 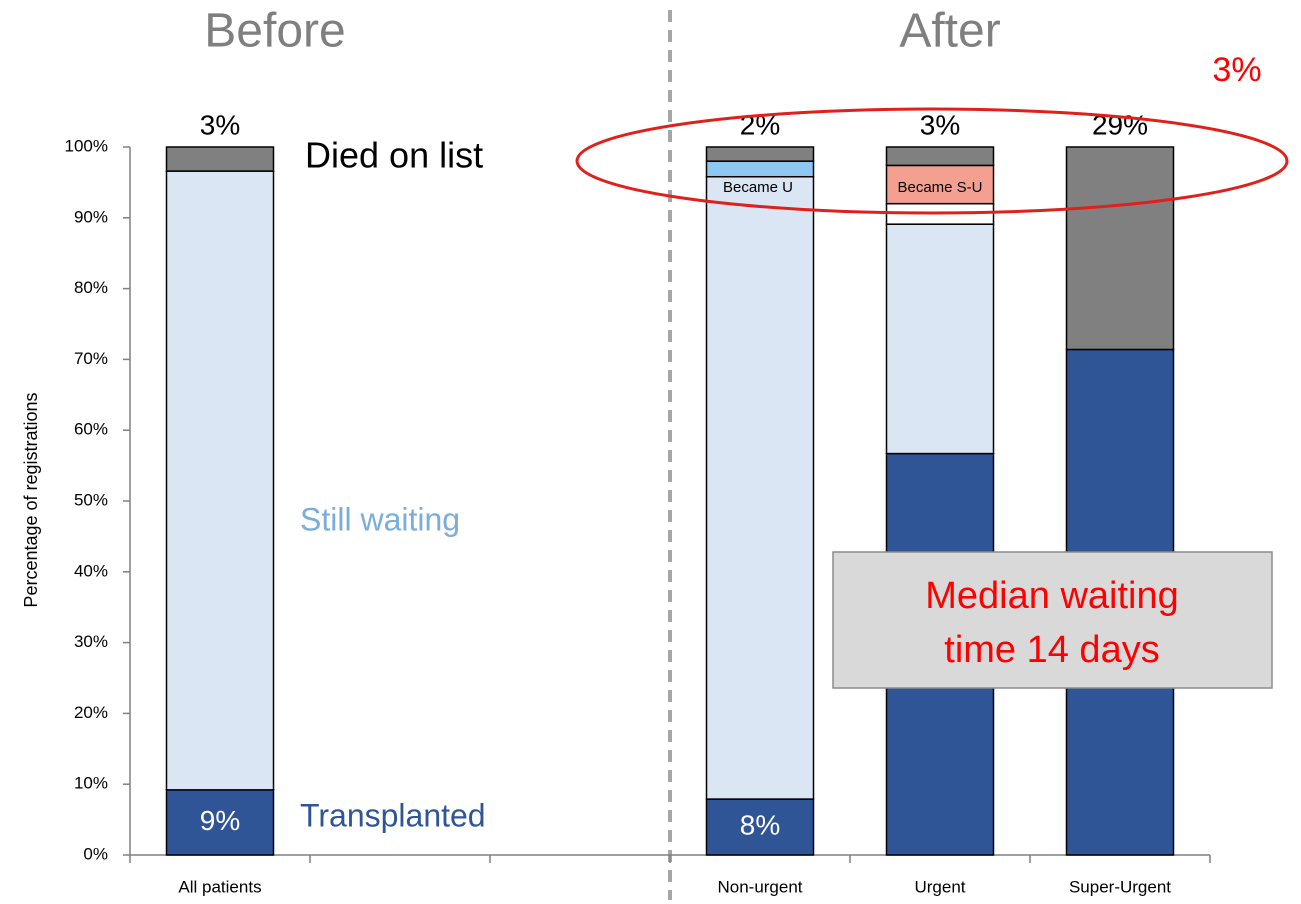 I want to click on y-tick-label: 60%, so click(x=91, y=429).